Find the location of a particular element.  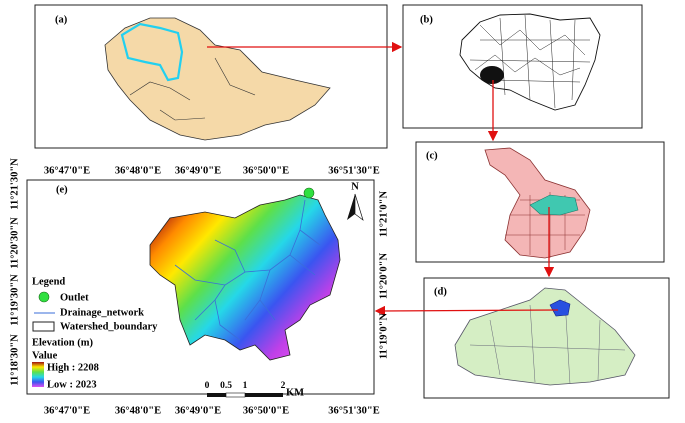

scale-labels: 0 0.5 1 2 is located at coordinates (245, 386).